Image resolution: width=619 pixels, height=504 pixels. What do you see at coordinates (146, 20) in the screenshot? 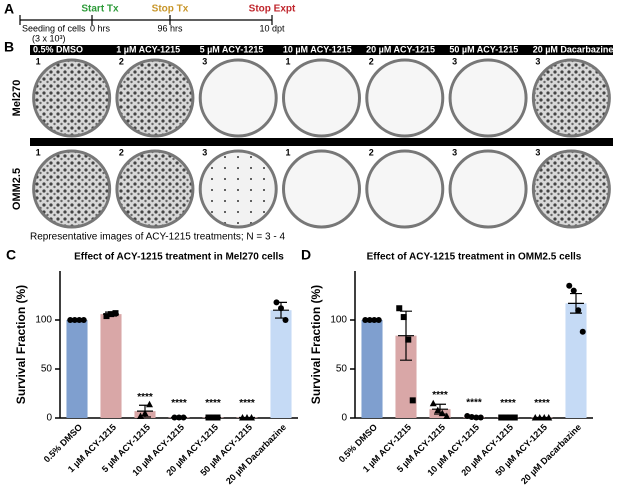
I see `timeline-ticks` at bounding box center [146, 20].